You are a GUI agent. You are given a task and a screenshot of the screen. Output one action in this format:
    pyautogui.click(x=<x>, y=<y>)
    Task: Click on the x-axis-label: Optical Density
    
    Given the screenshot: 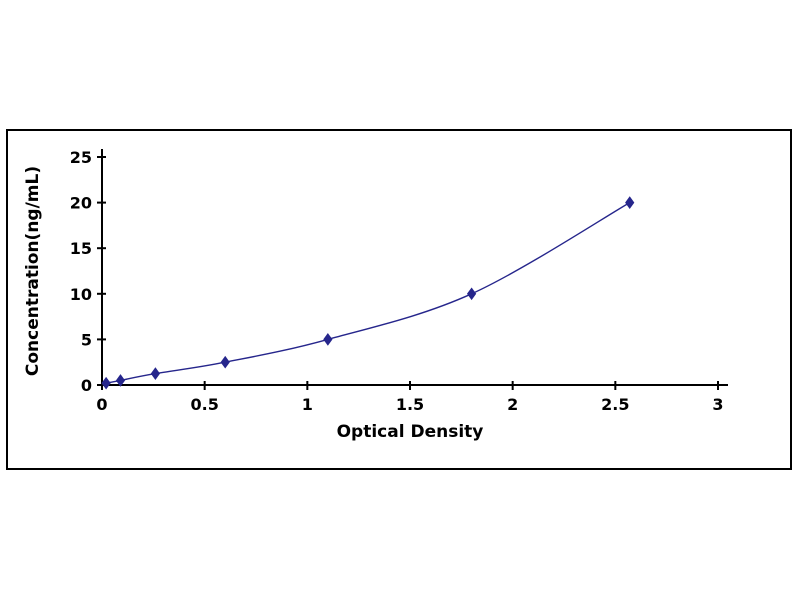 What is the action you would take?
    pyautogui.click(x=410, y=432)
    